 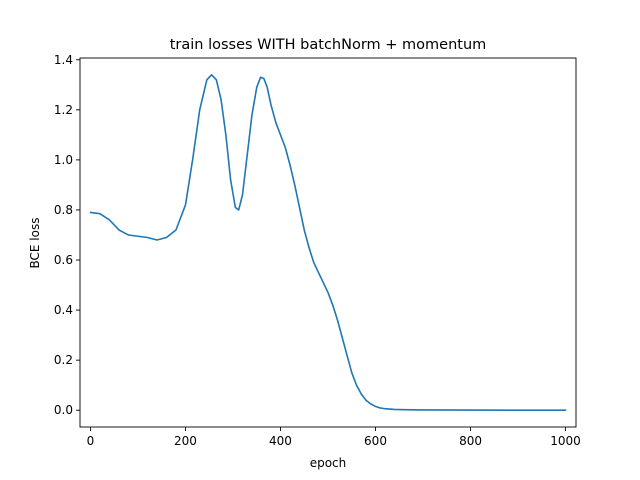 I want to click on y-tick-label: 0.8, so click(x=63, y=210).